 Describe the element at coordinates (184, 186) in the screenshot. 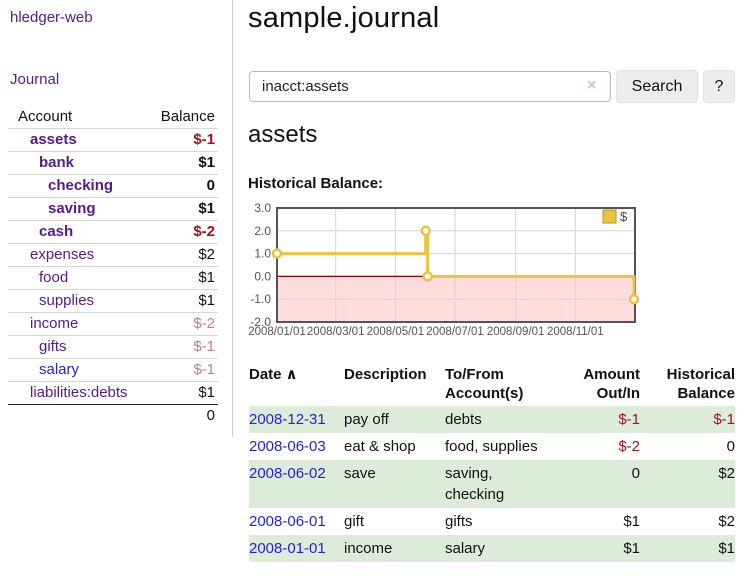

I see `account-balance: 0` at that location.